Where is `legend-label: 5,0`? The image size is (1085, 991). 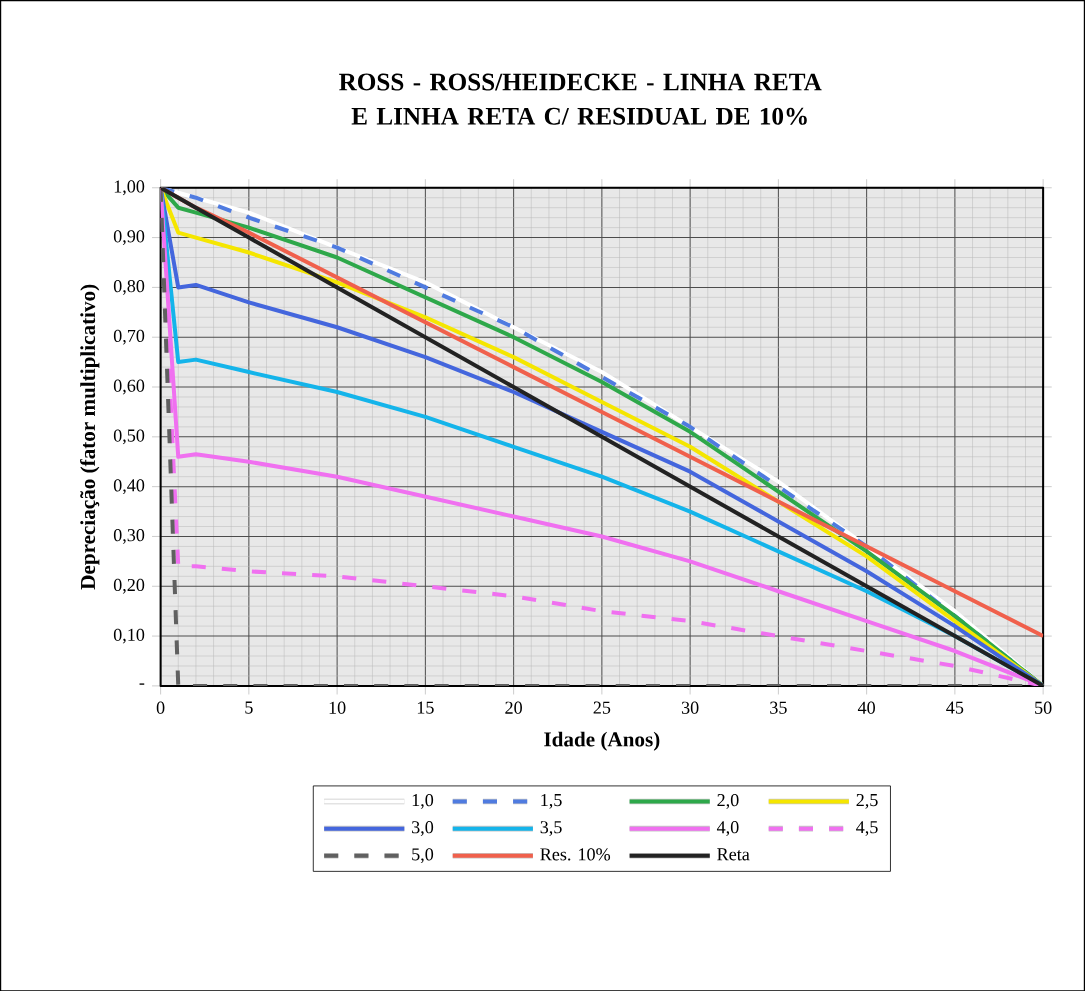
legend-label: 5,0 is located at coordinates (423, 855).